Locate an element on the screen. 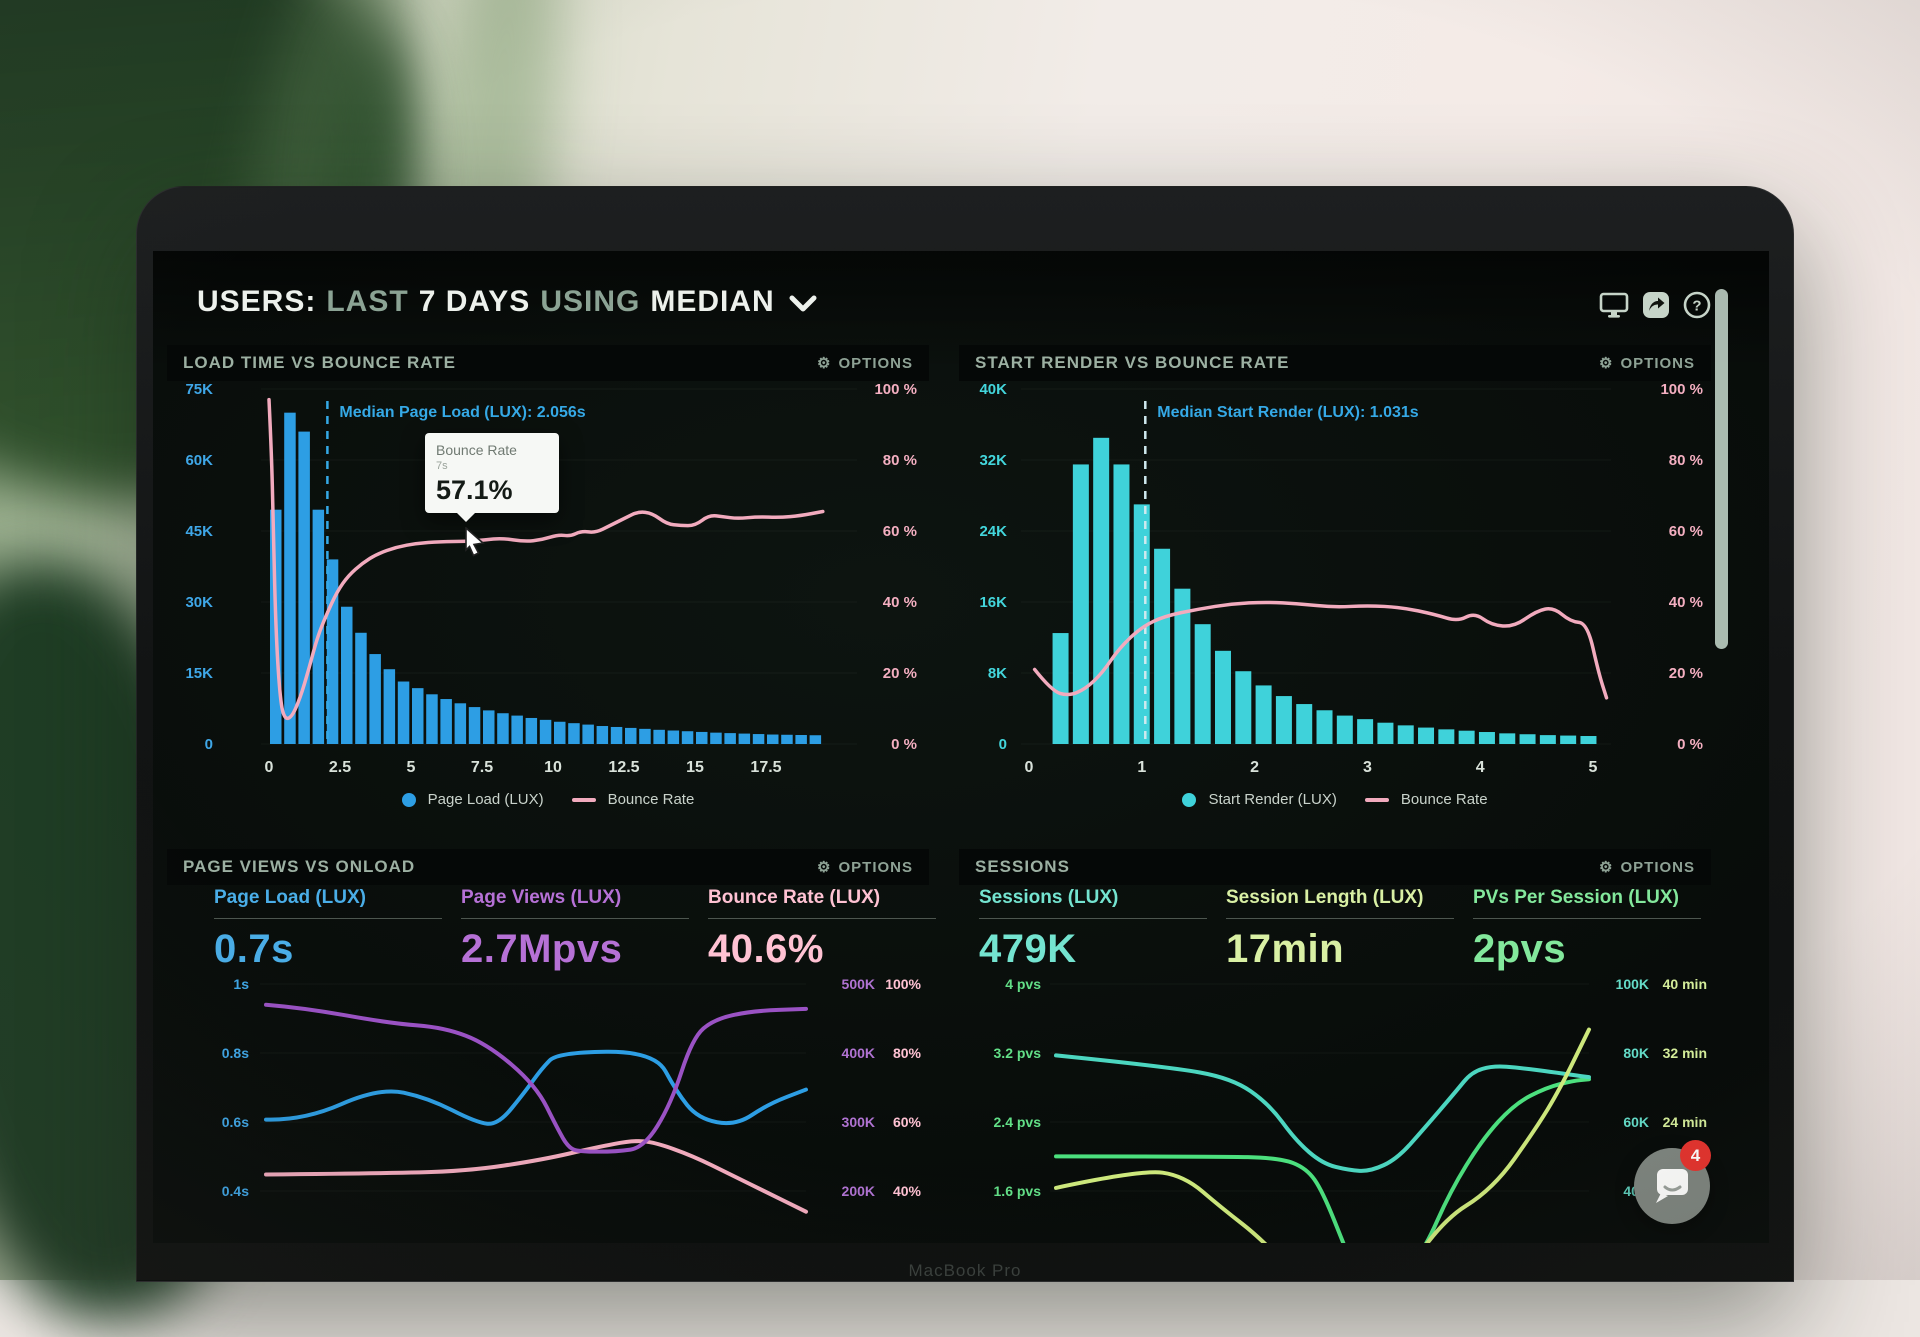 The width and height of the screenshot is (1920, 1337). svg-text: 300K is located at coordinates (858, 1122).